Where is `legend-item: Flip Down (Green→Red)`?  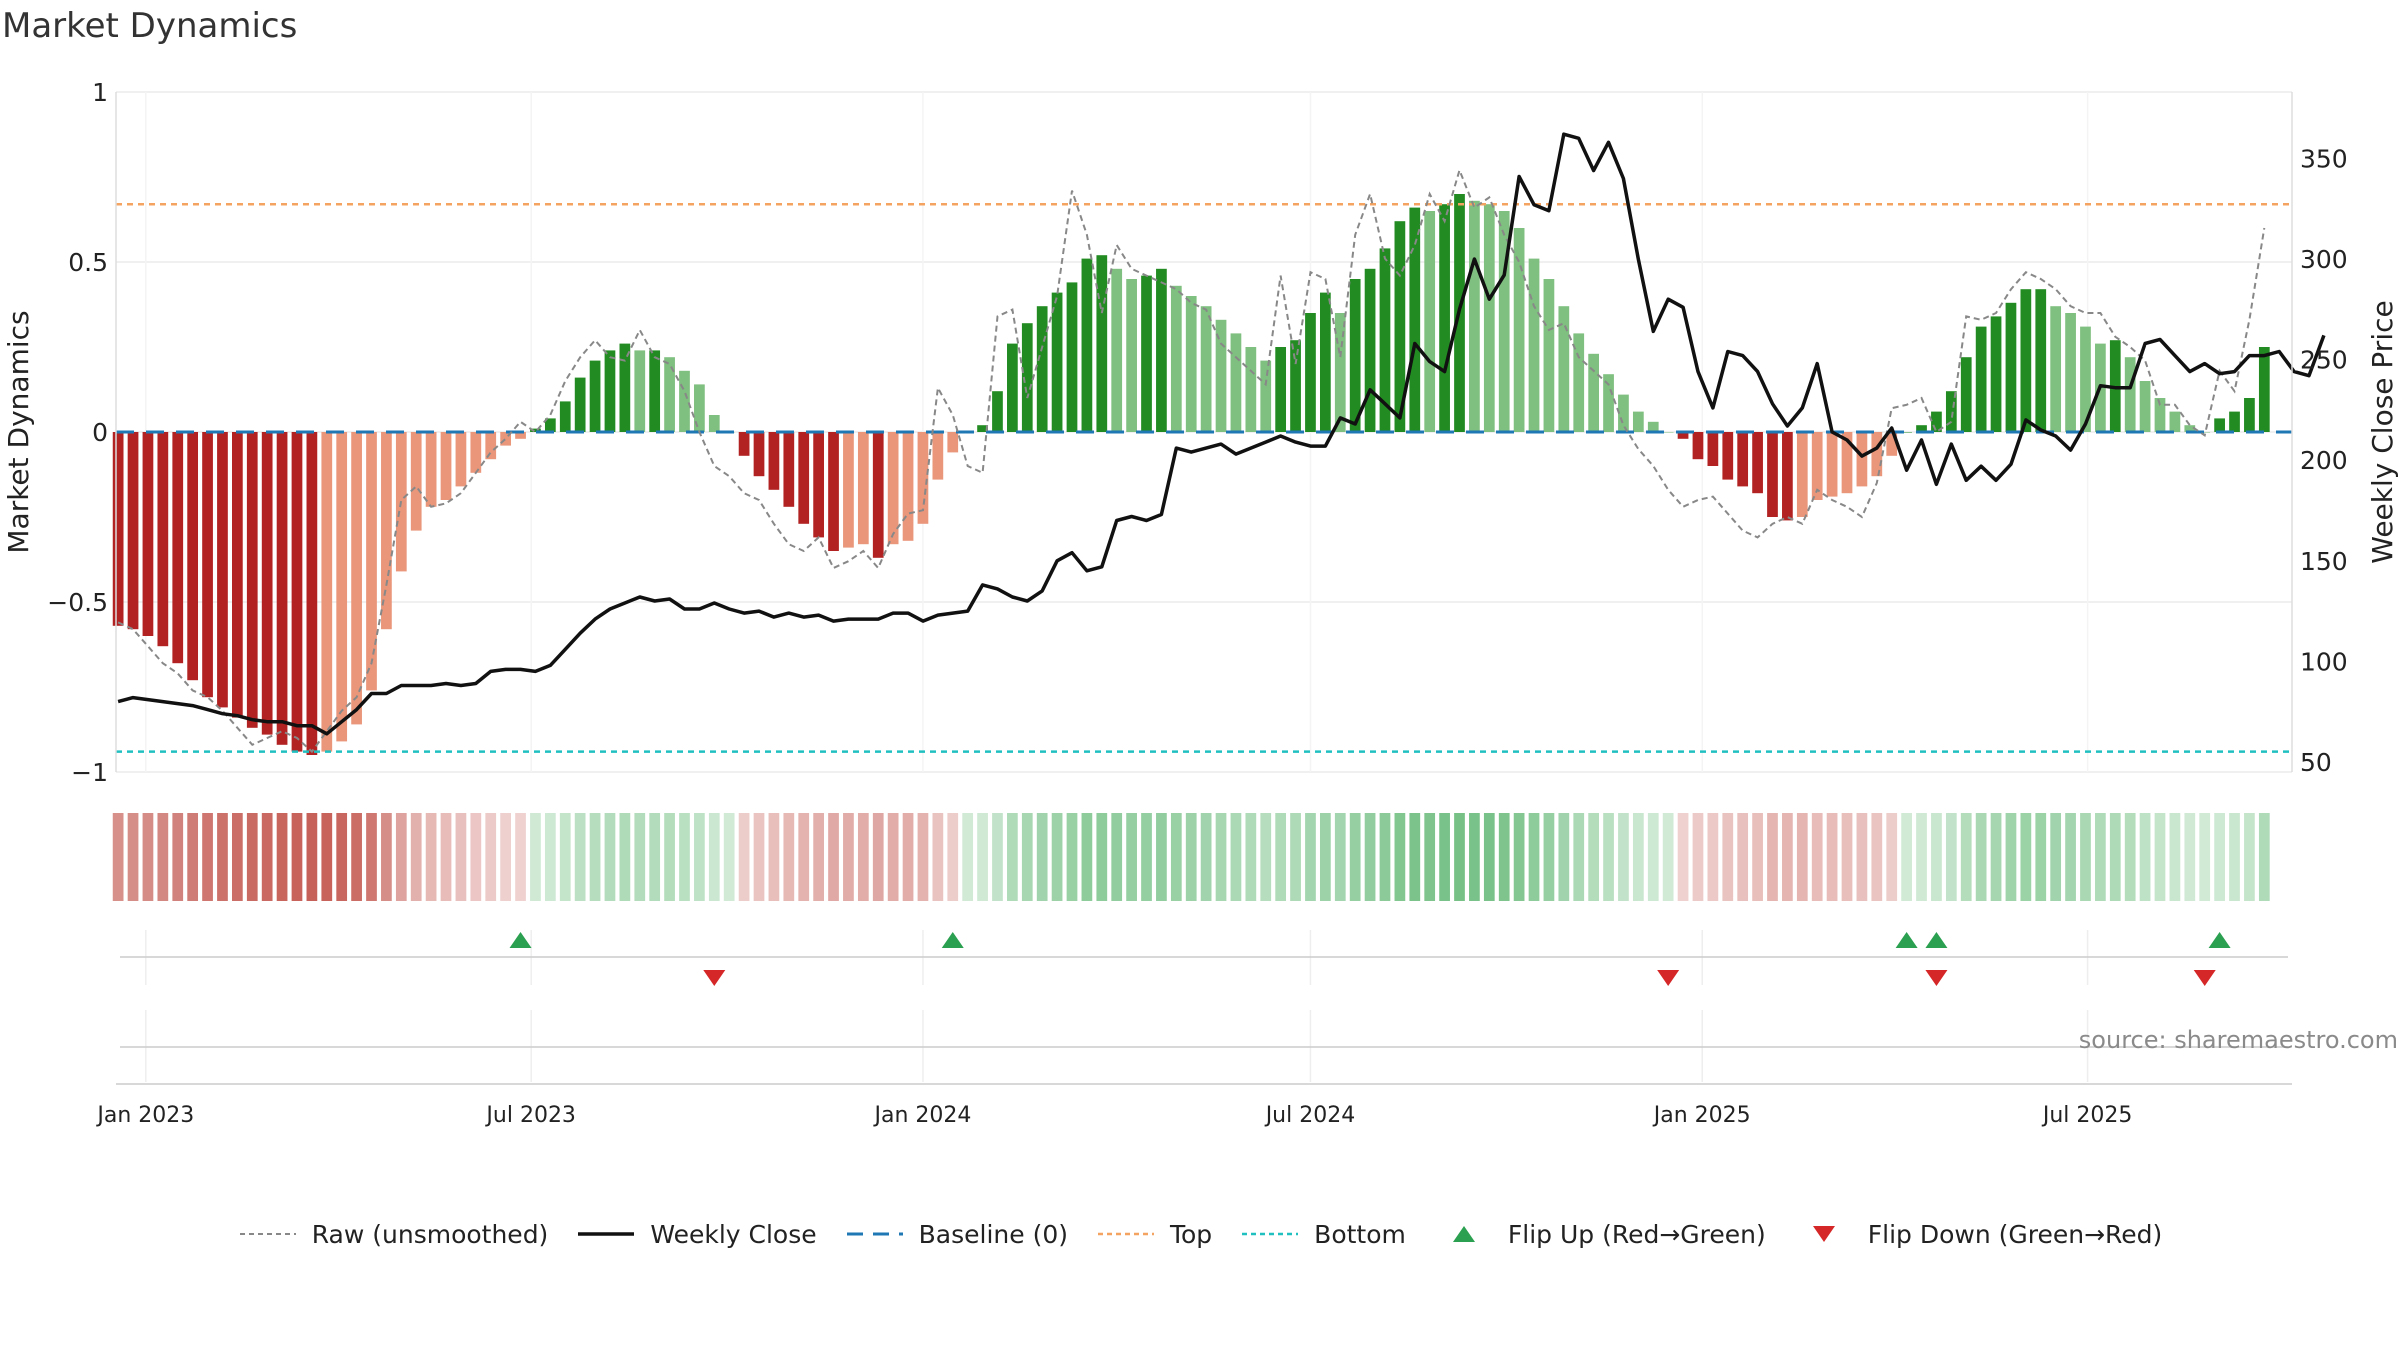
legend-item: Flip Down (Green→Red) is located at coordinates (1978, 1234).